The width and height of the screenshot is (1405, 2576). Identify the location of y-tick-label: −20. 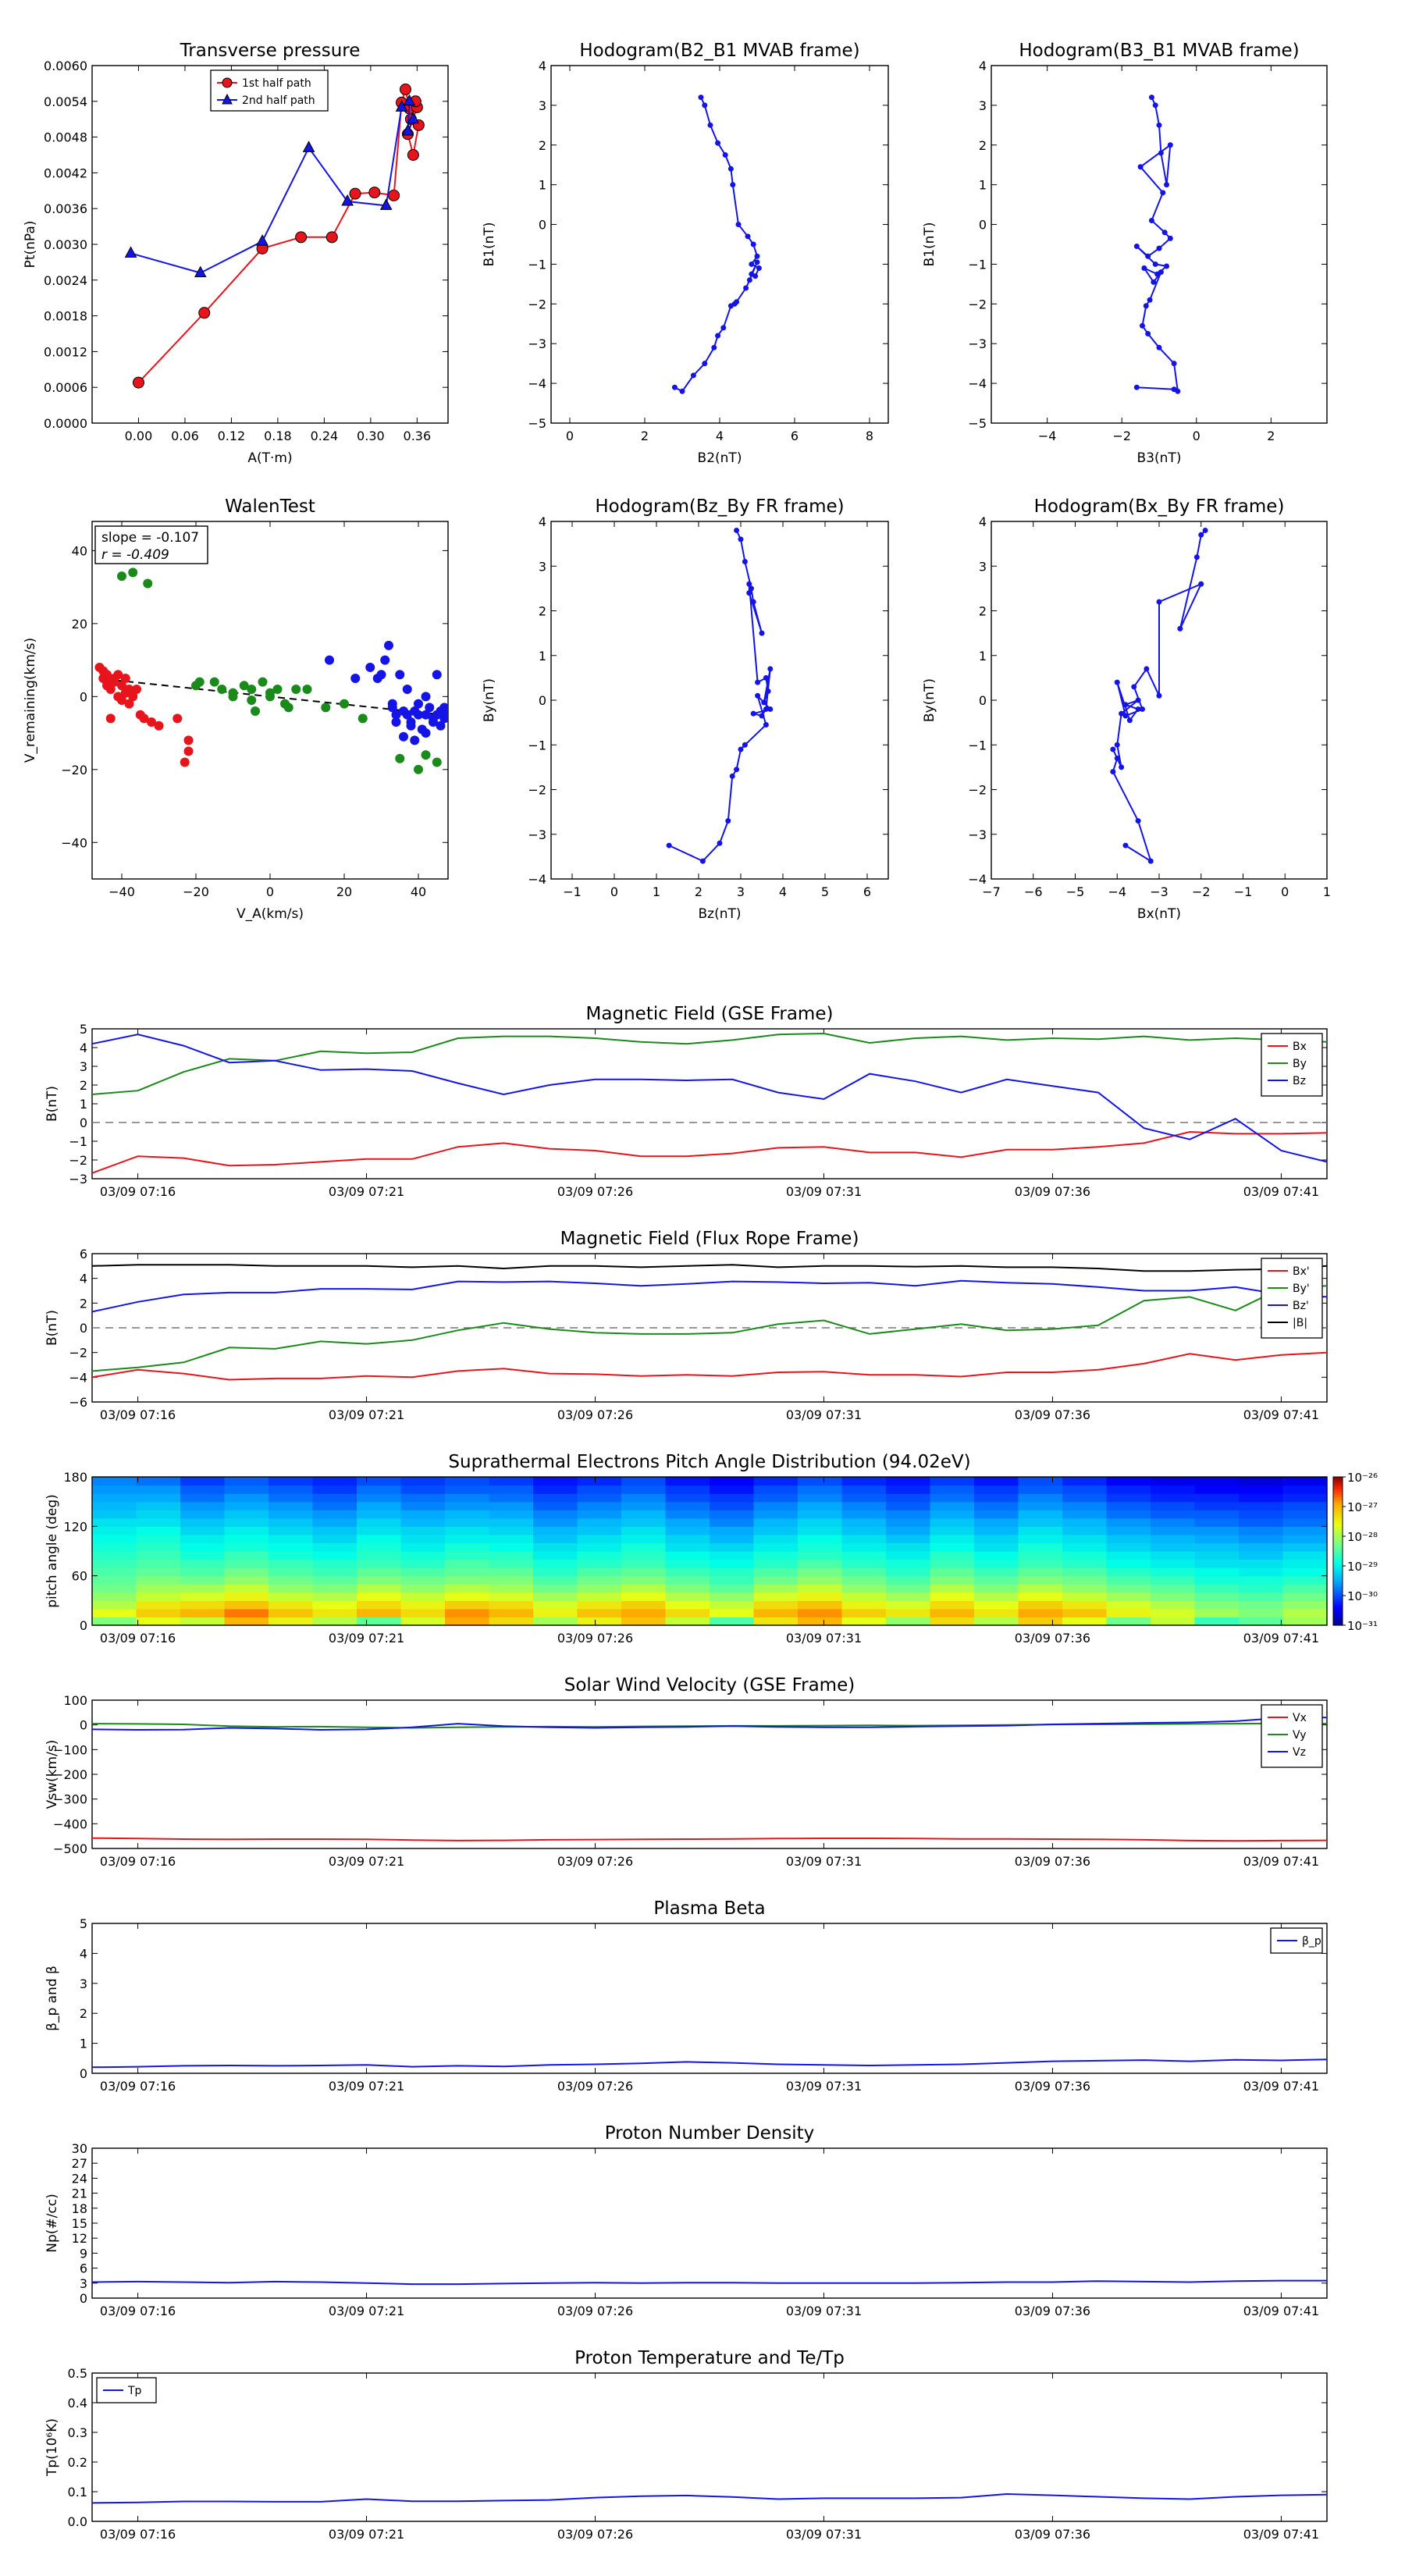
(74, 770).